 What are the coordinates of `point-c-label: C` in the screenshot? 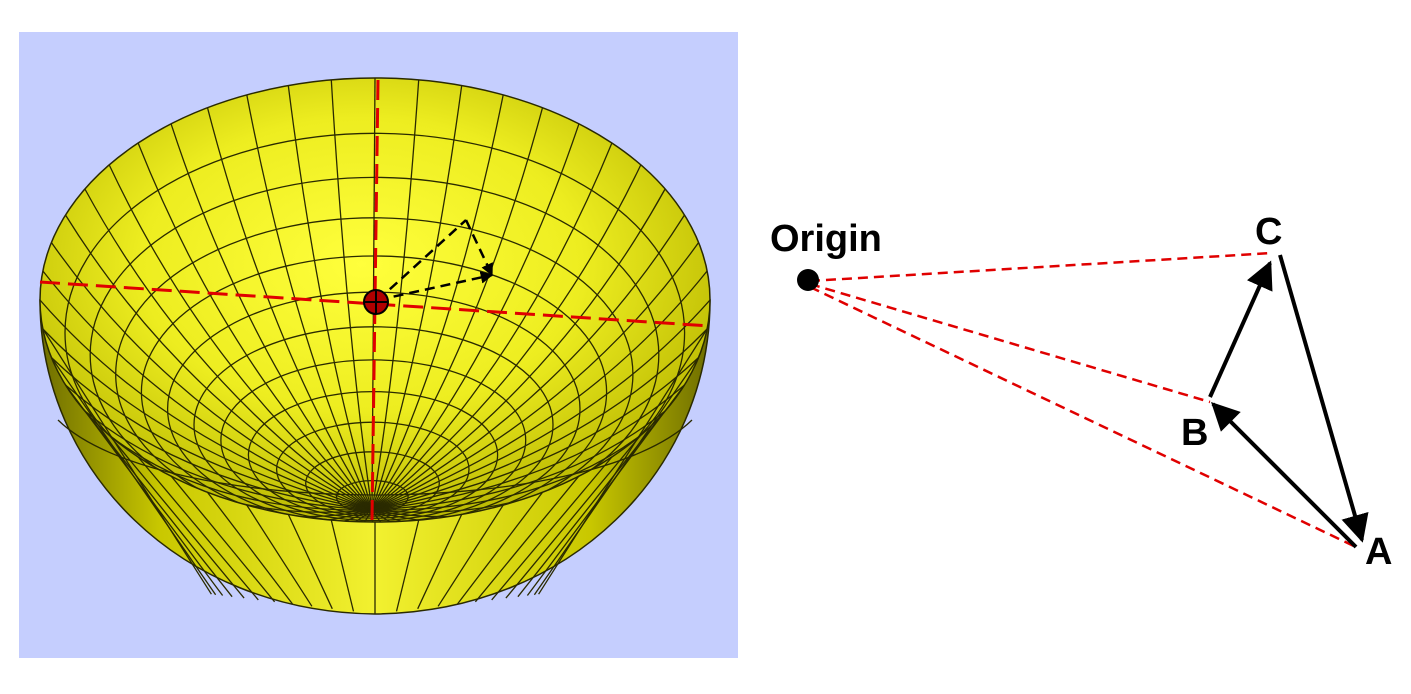 It's located at (1268, 232).